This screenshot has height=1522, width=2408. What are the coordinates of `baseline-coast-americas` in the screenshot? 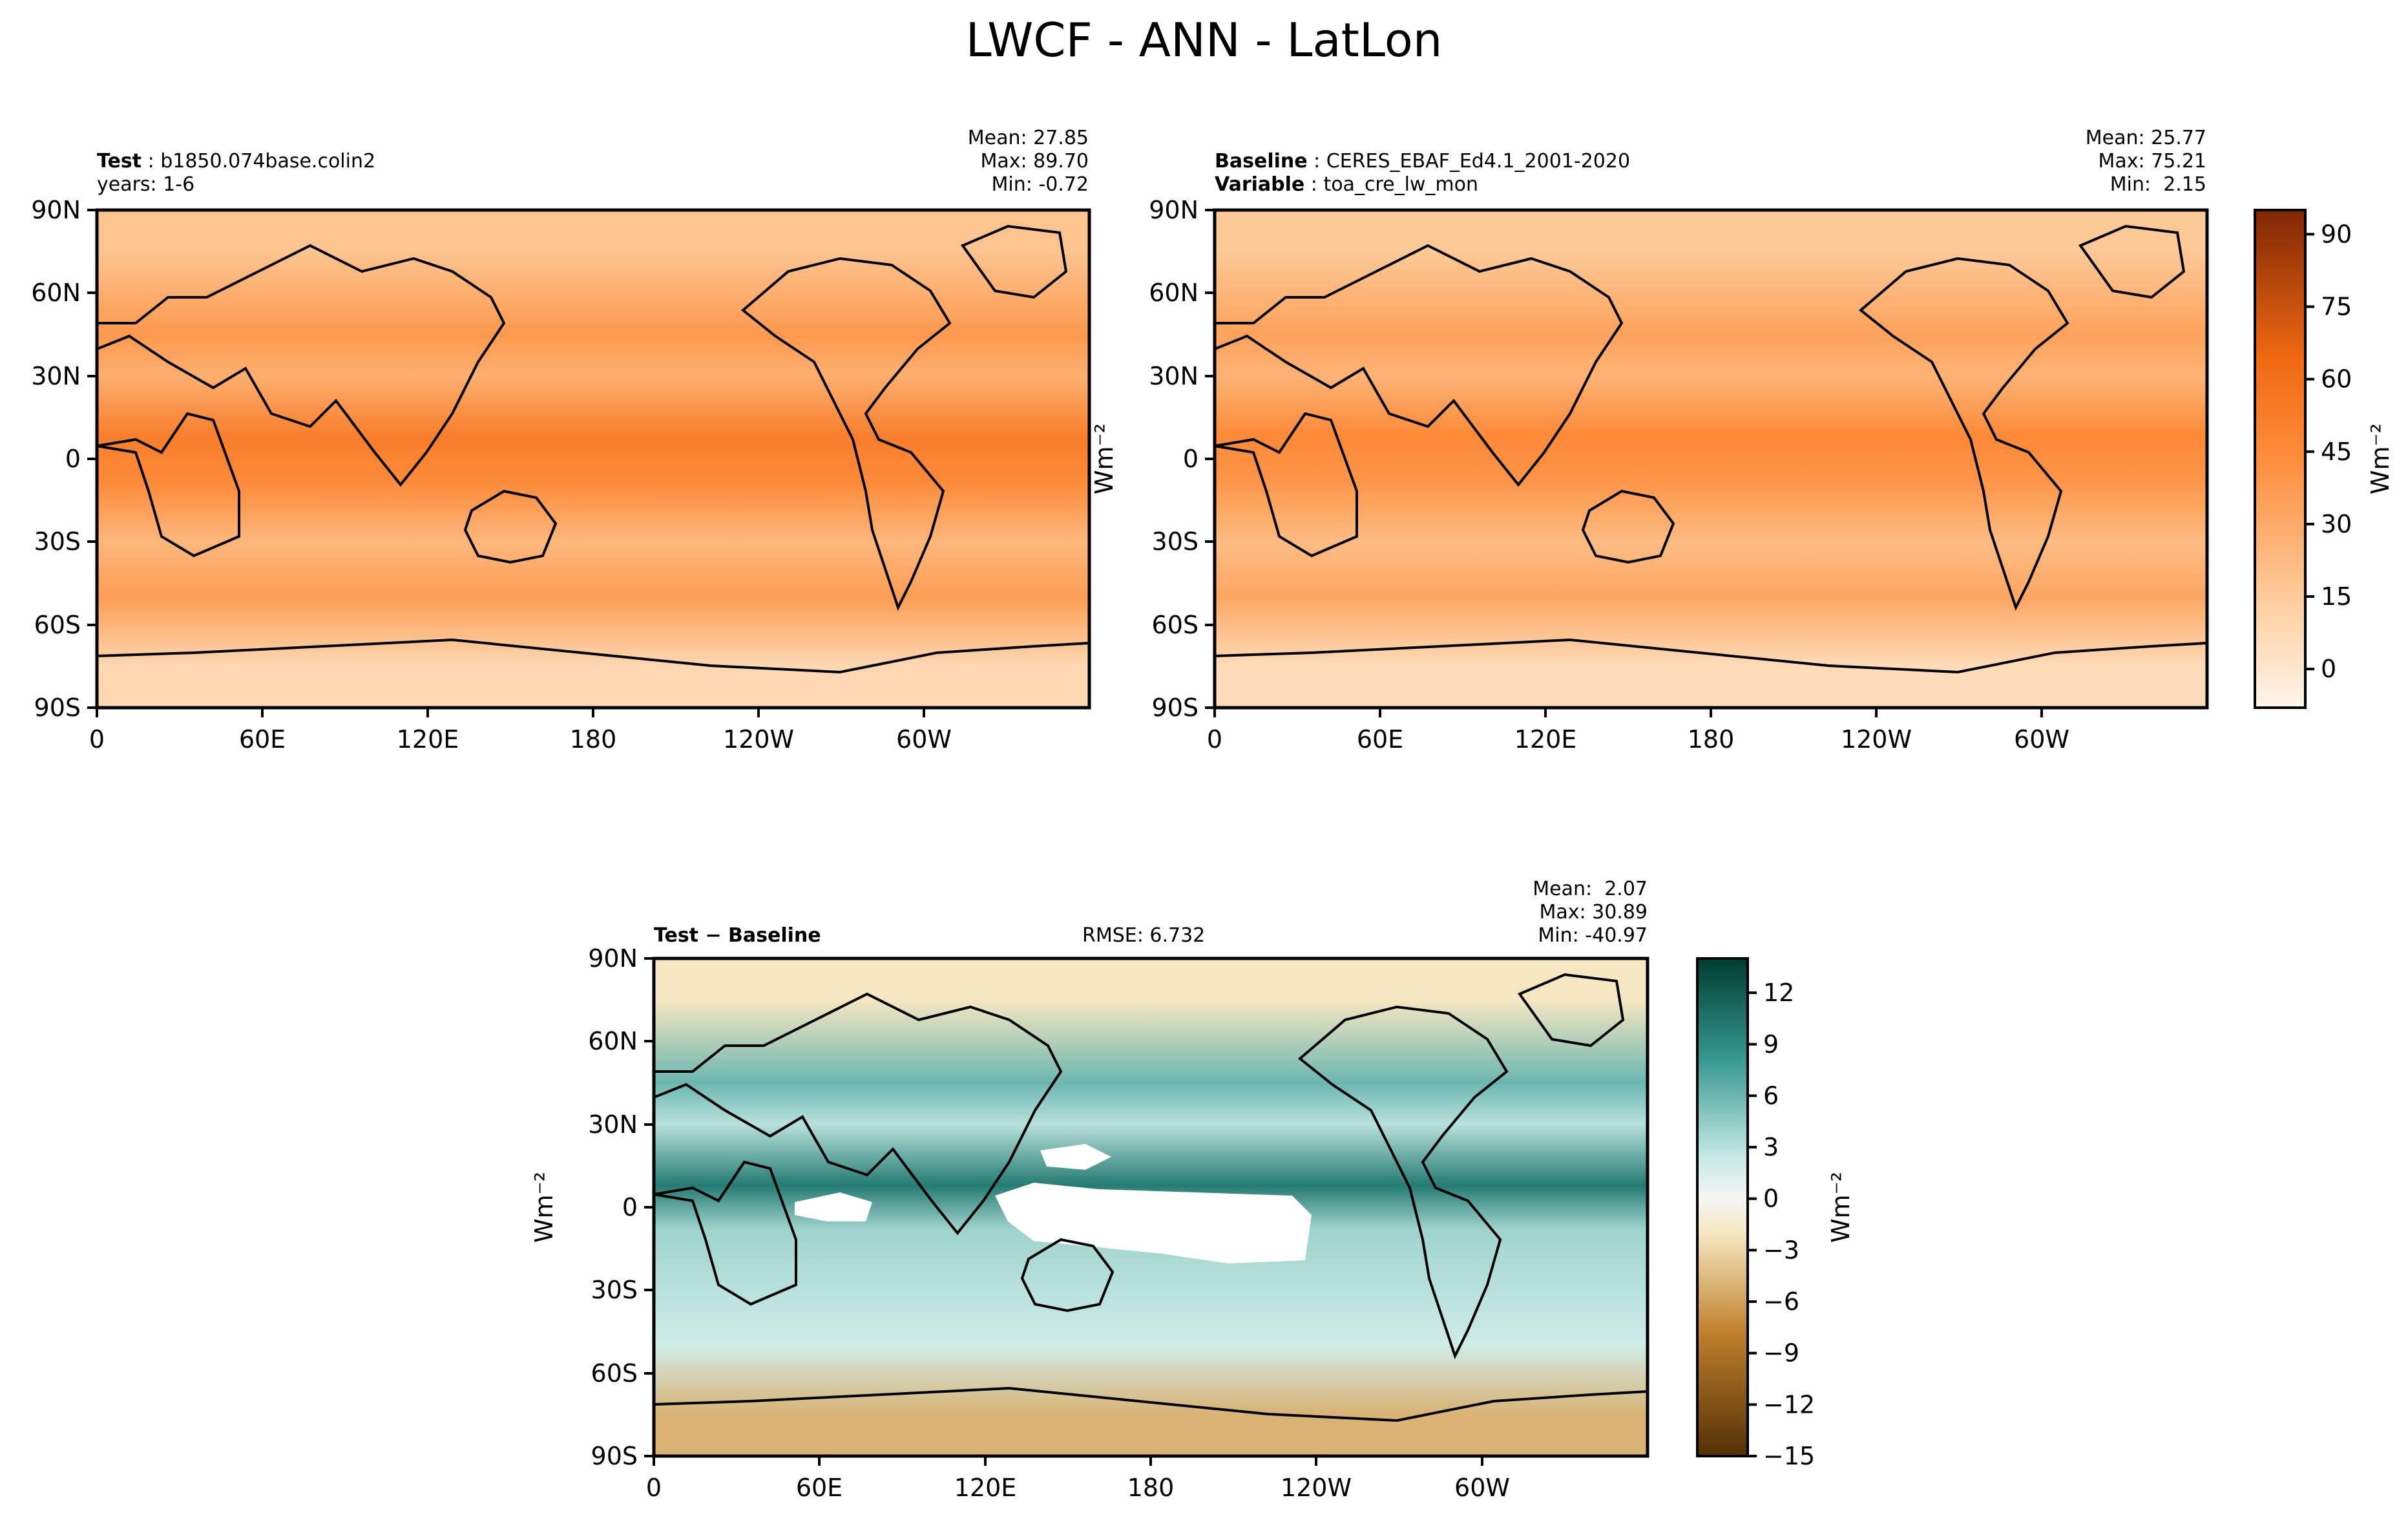 It's located at (1964, 434).